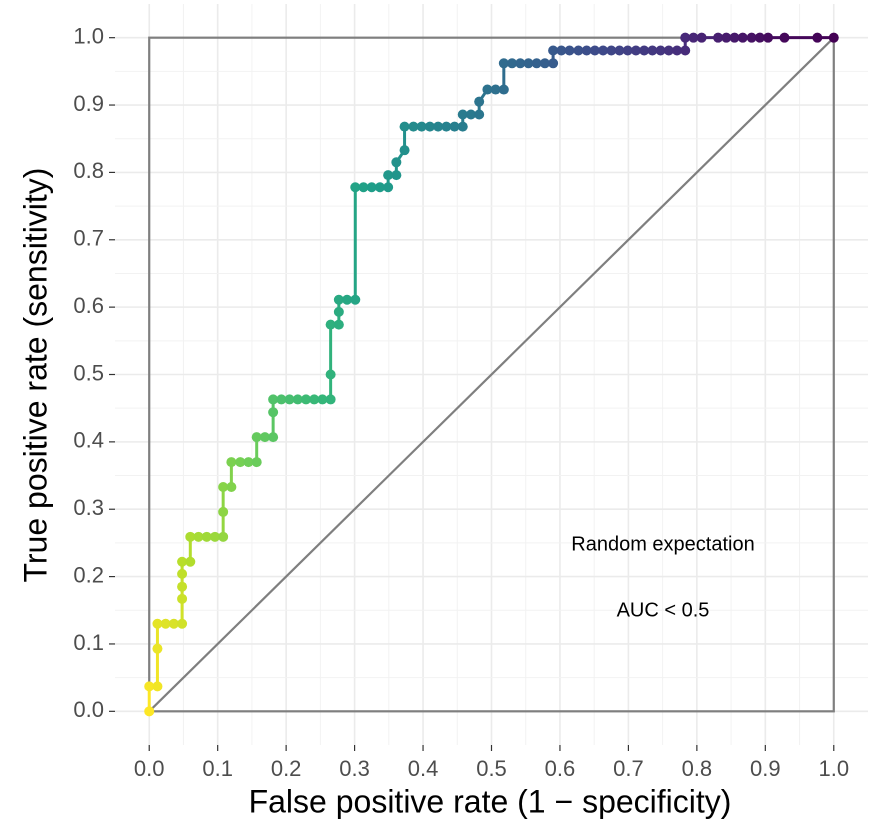 The width and height of the screenshot is (877, 828). I want to click on x-tick-label: 0.3, so click(354, 768).